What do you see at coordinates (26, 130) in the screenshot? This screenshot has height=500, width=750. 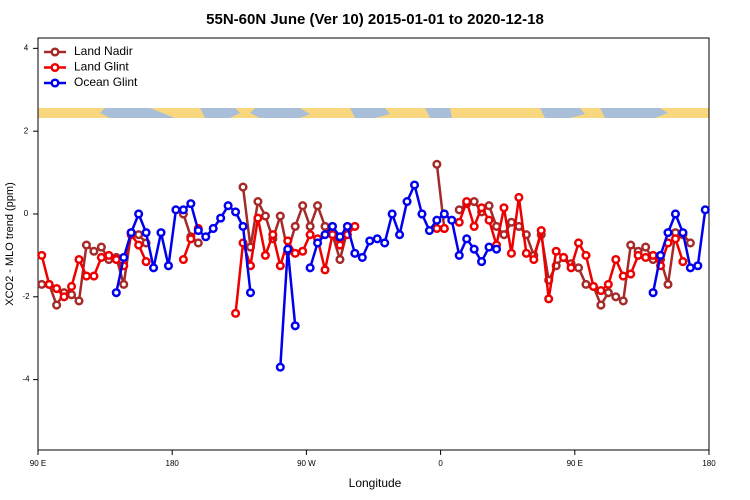 I see `y-tick-label: 2` at bounding box center [26, 130].